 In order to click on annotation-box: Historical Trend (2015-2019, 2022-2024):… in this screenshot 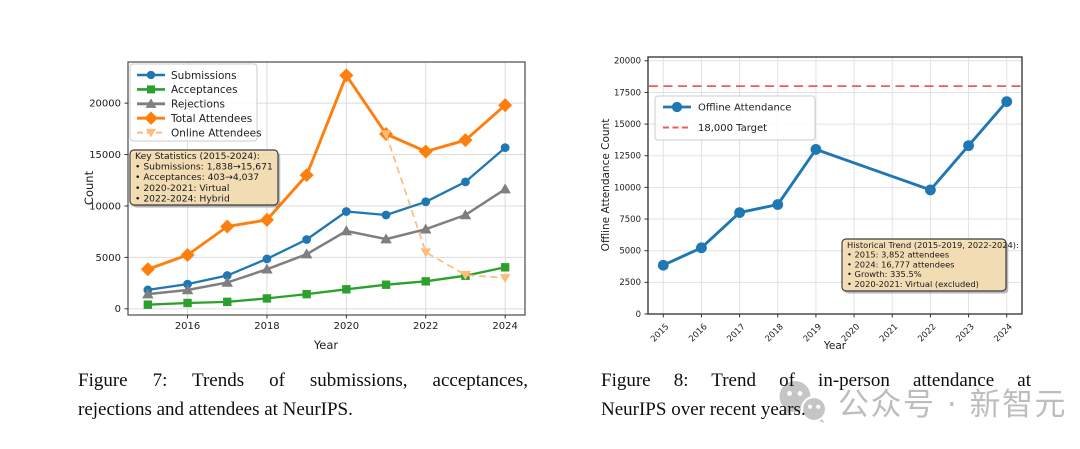, I will do `click(930, 266)`.